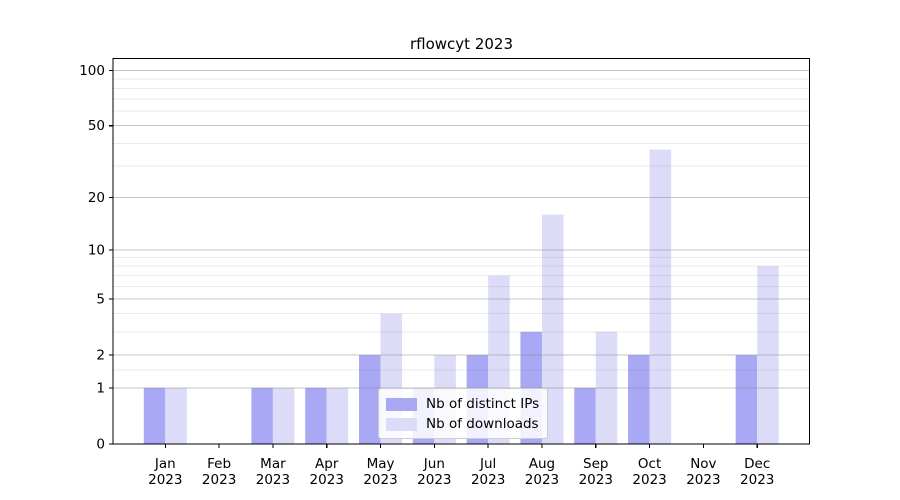 This screenshot has height=500, width=900. I want to click on chart-title: rflowcyt 2023, so click(461, 44).